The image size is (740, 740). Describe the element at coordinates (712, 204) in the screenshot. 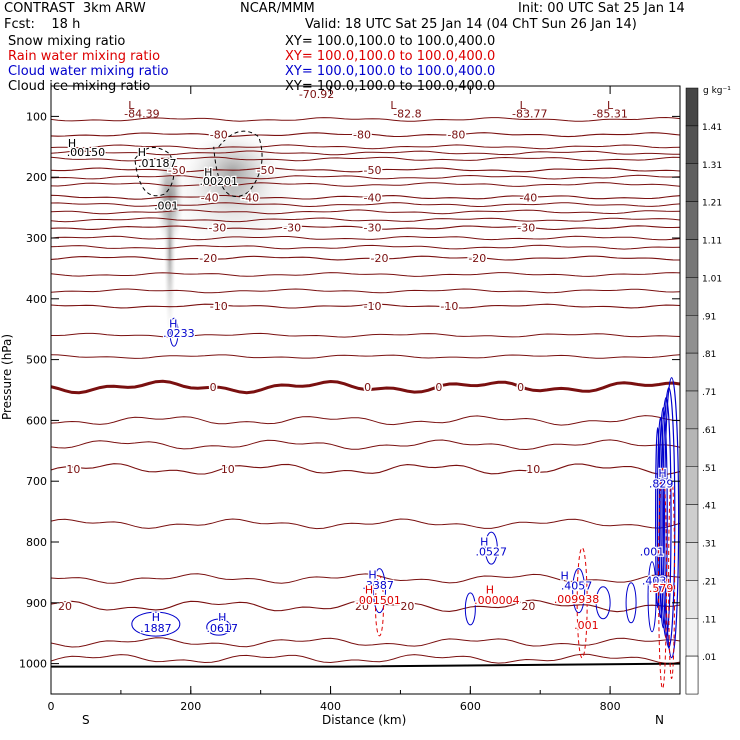

I see `colorbar-label: 1.21` at that location.